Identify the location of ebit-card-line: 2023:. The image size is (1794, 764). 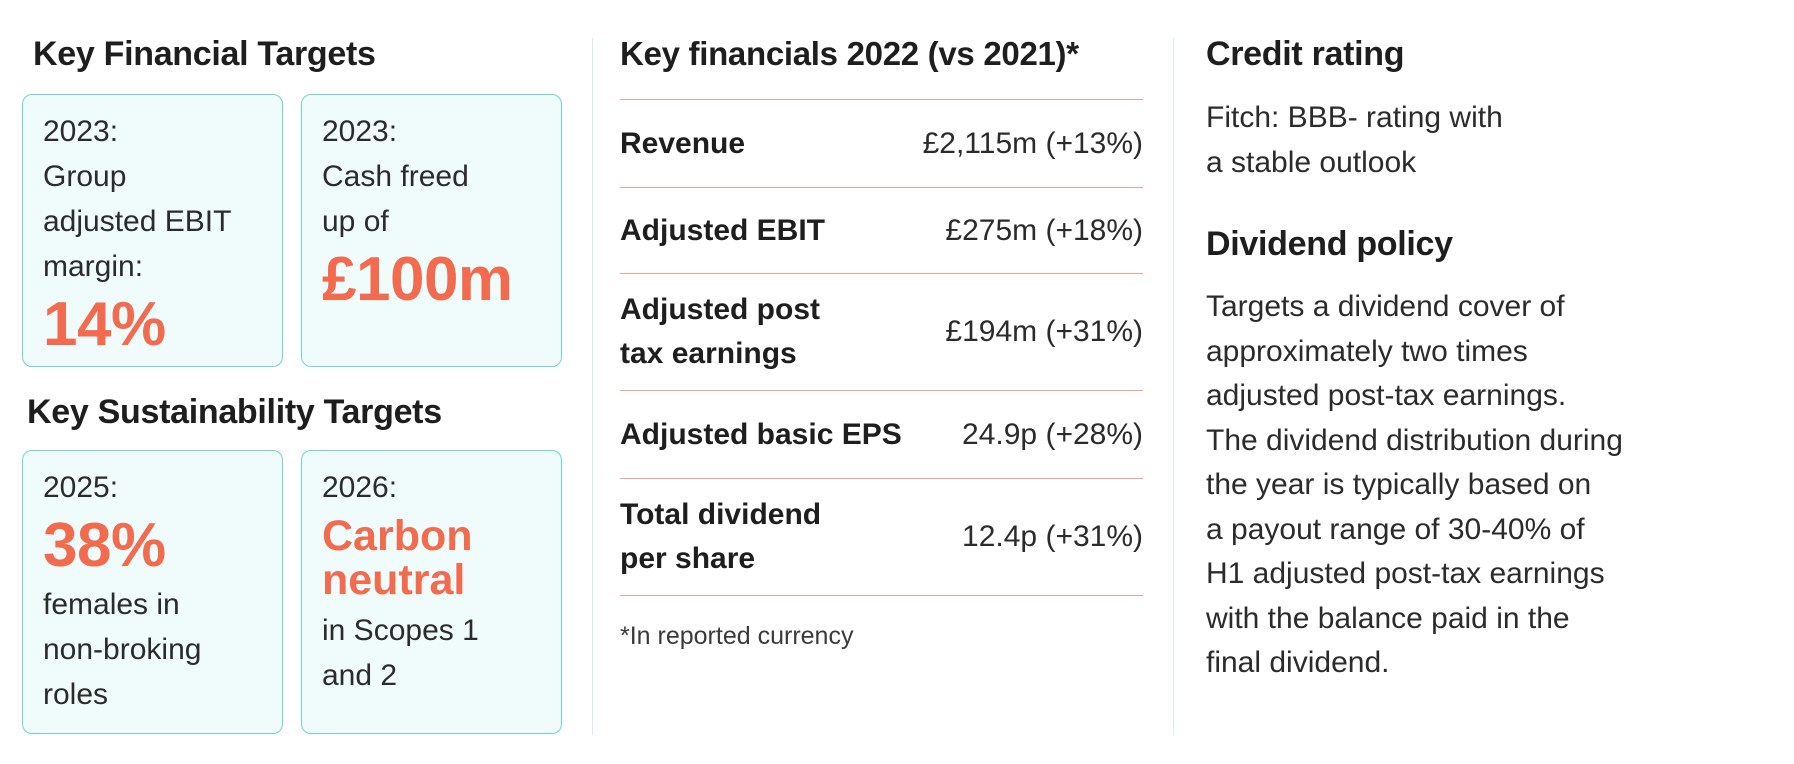
(81, 131).